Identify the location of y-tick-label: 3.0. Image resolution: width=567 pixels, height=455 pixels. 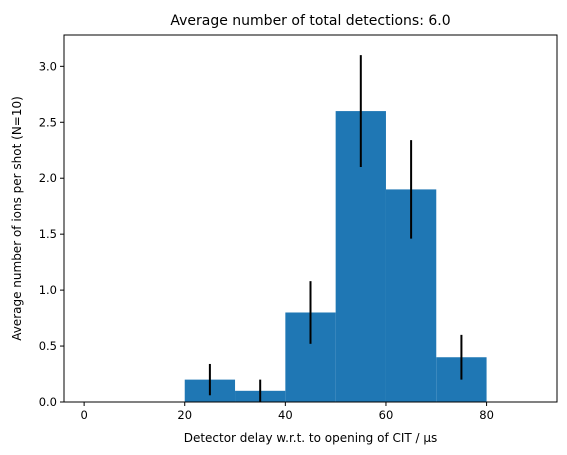
(48, 66).